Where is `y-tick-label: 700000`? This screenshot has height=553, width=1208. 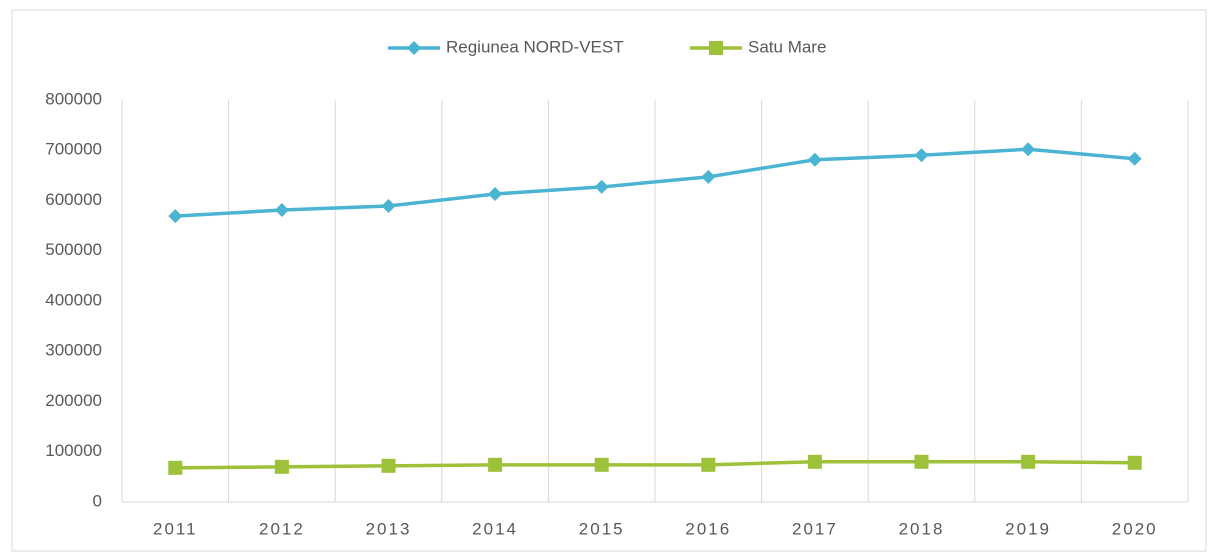
y-tick-label: 700000 is located at coordinates (73, 149).